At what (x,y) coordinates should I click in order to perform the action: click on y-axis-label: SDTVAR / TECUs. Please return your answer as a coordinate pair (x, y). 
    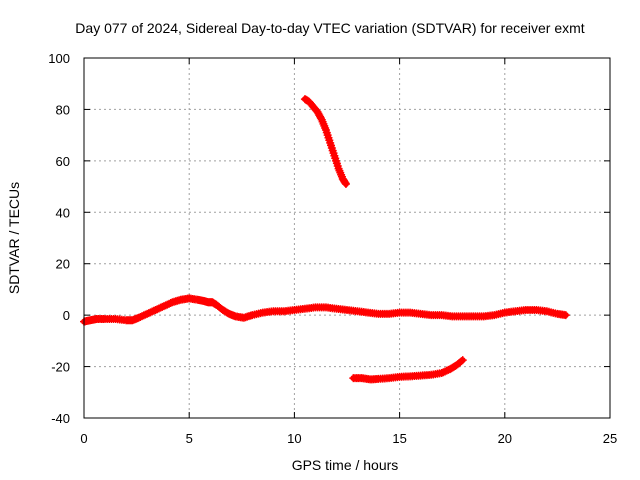
    Looking at the image, I should click on (14, 238).